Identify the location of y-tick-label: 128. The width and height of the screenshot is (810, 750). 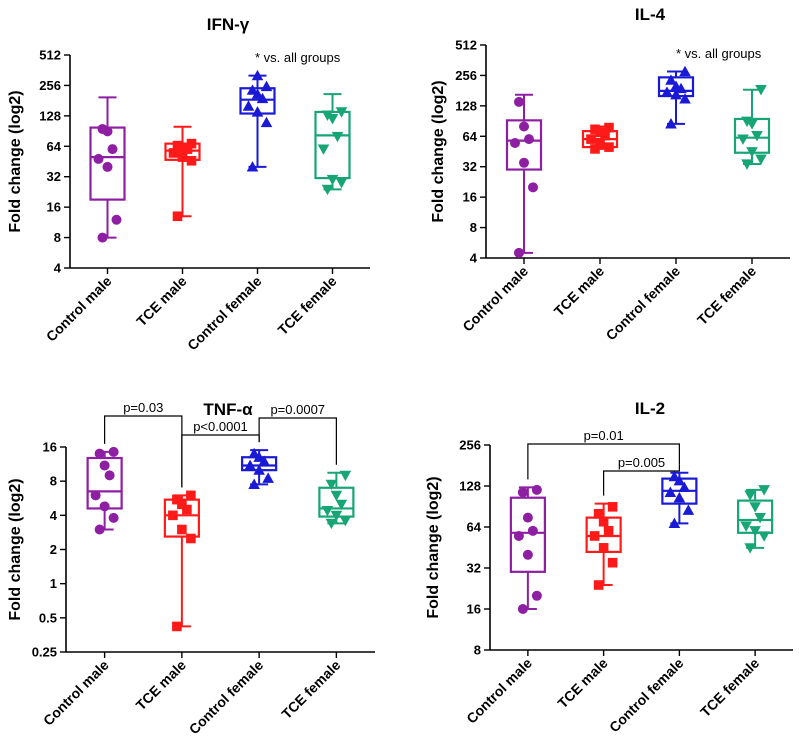
(50, 115).